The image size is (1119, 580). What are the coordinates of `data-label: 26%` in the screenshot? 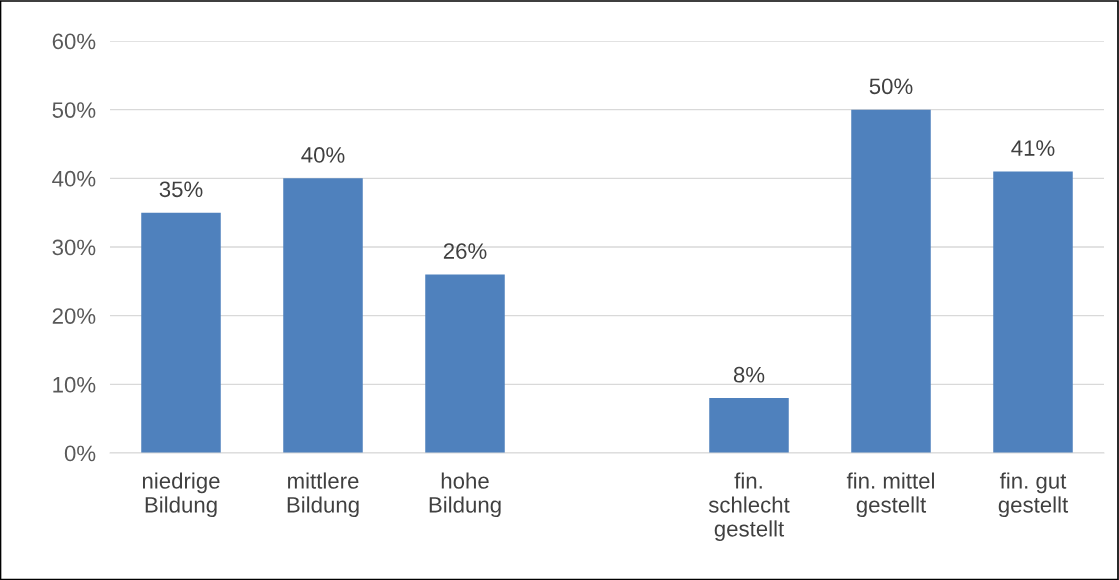 It's located at (465, 251).